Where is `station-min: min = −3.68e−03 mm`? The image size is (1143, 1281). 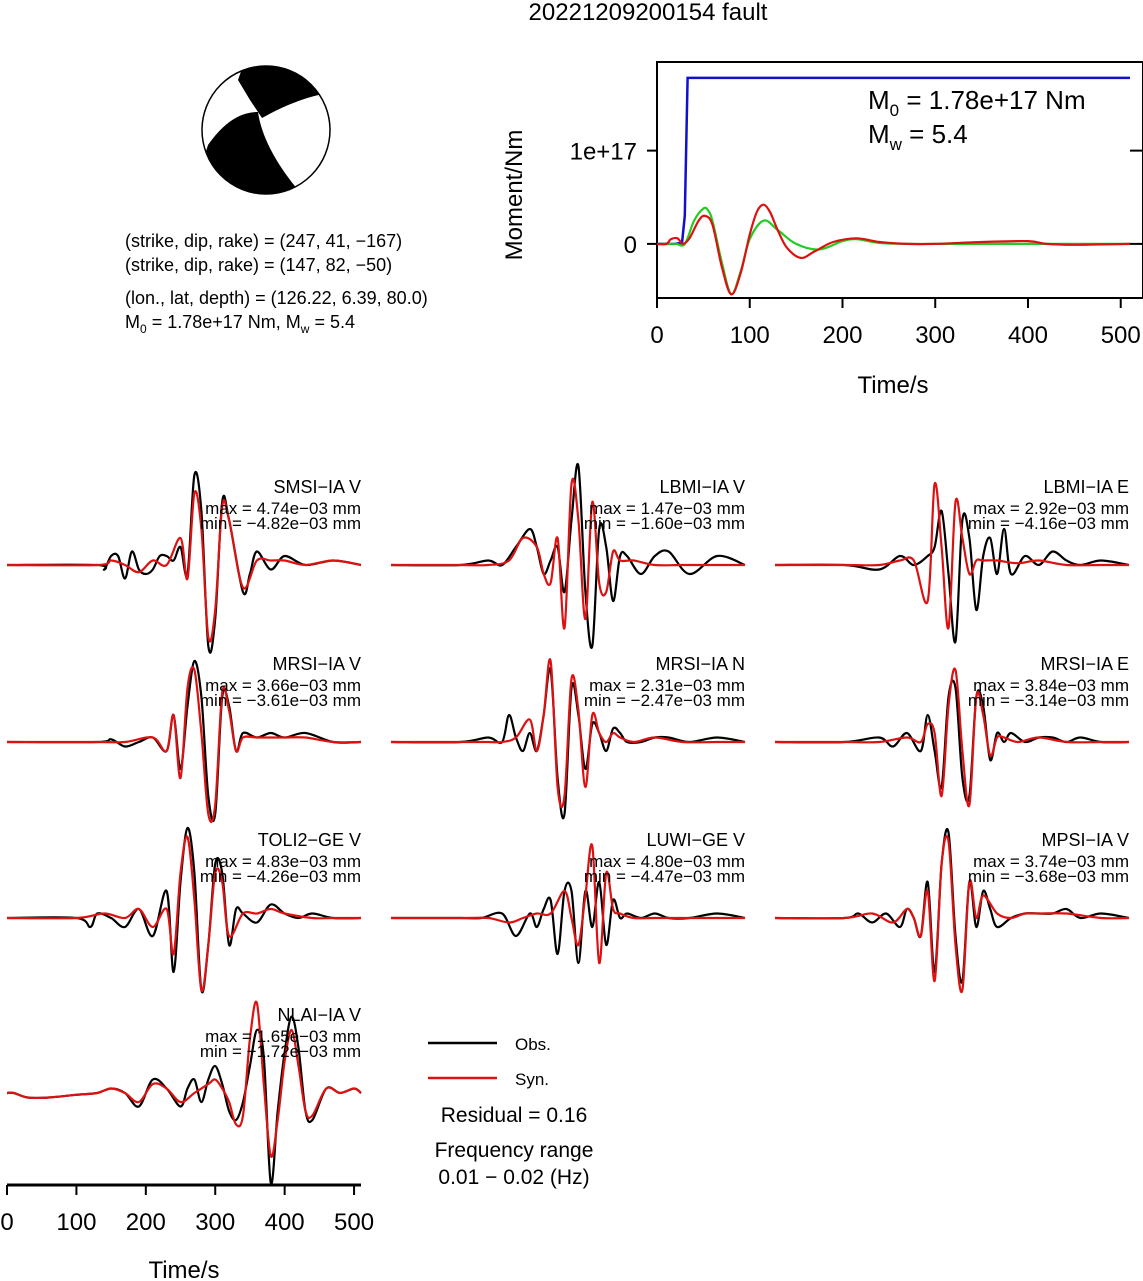 station-min: min = −3.68e−03 mm is located at coordinates (1048, 876).